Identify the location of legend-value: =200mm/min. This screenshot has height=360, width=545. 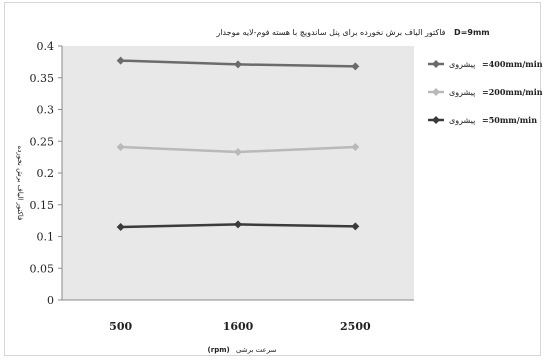
(512, 92).